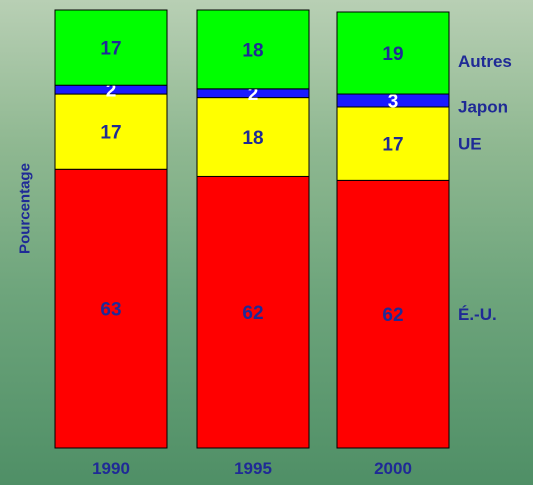  I want to click on series-label-0: É.-U., so click(477, 314).